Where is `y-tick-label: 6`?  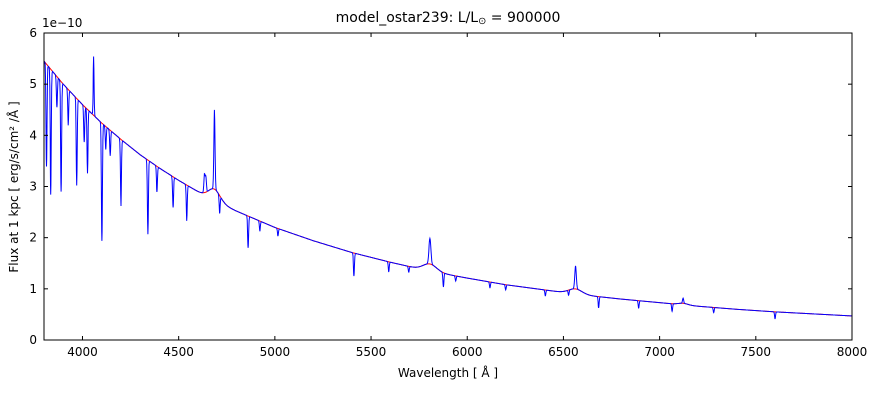 y-tick-label: 6 is located at coordinates (33, 33).